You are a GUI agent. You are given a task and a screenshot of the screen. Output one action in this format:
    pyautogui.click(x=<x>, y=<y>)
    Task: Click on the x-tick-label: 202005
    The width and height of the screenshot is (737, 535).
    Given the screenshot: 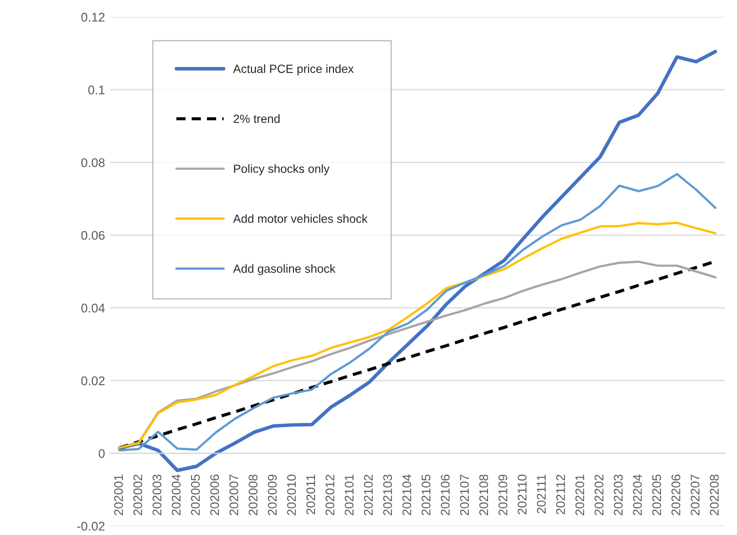 What is the action you would take?
    pyautogui.click(x=195, y=495)
    